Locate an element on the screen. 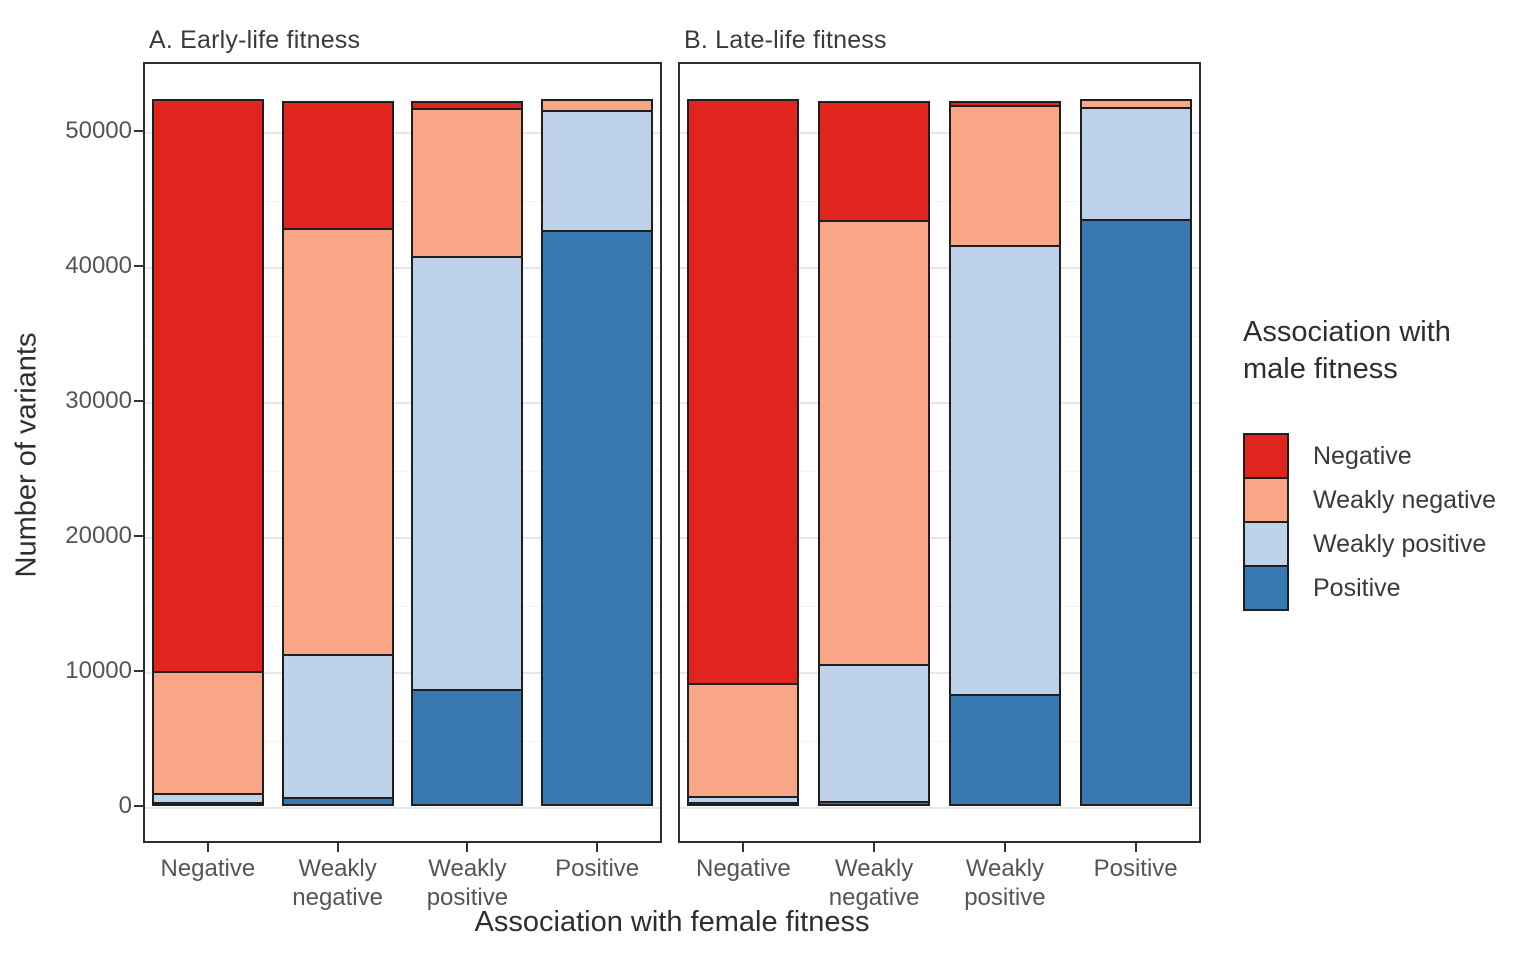  legend-entry: Negative is located at coordinates (1369, 456).